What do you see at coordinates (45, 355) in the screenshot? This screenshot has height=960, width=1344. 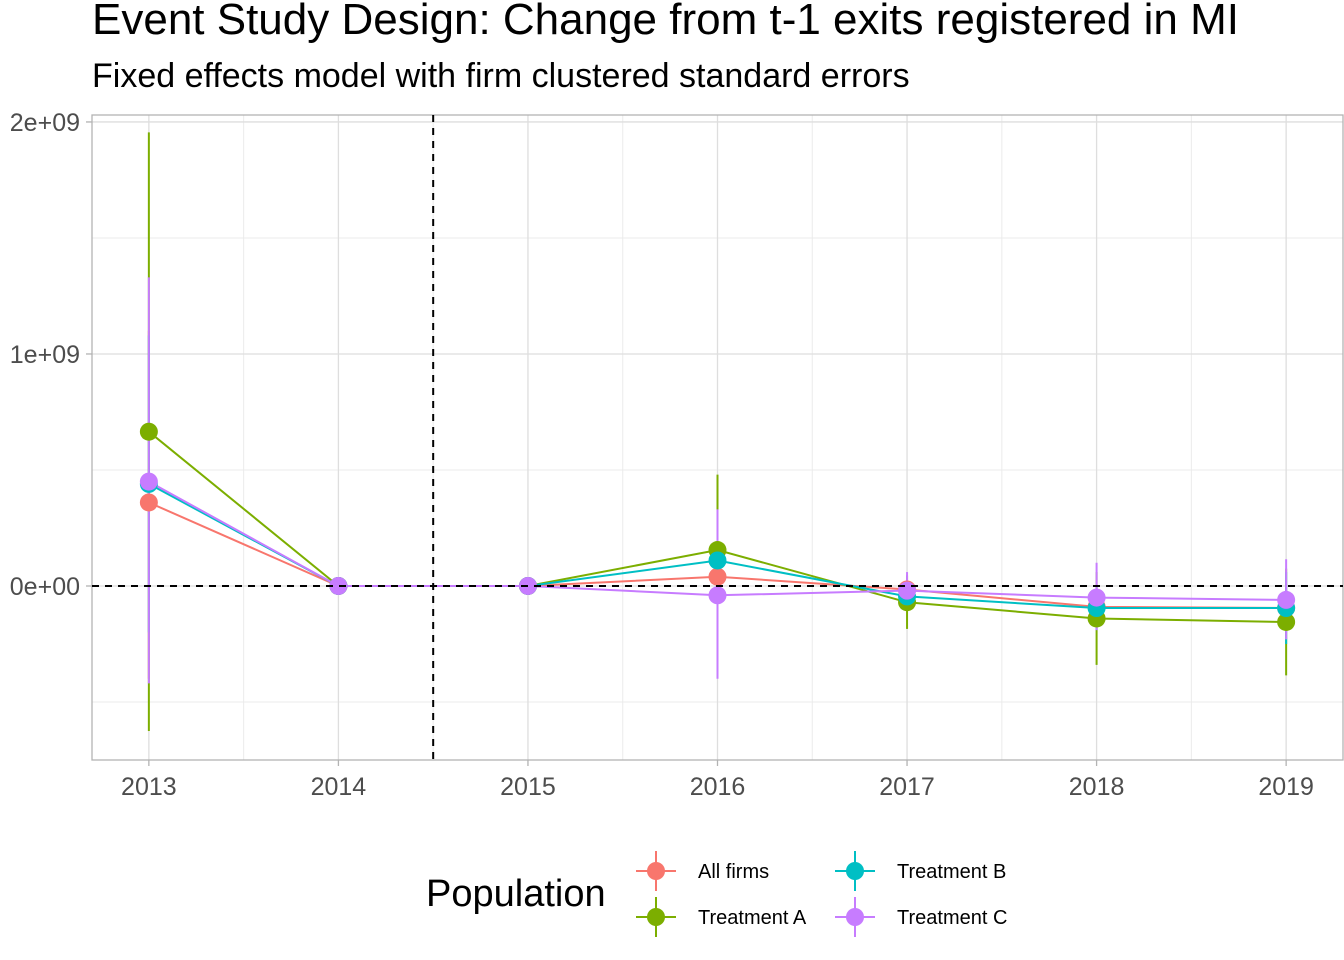 I see `y-tick-label: 1e+09` at bounding box center [45, 355].